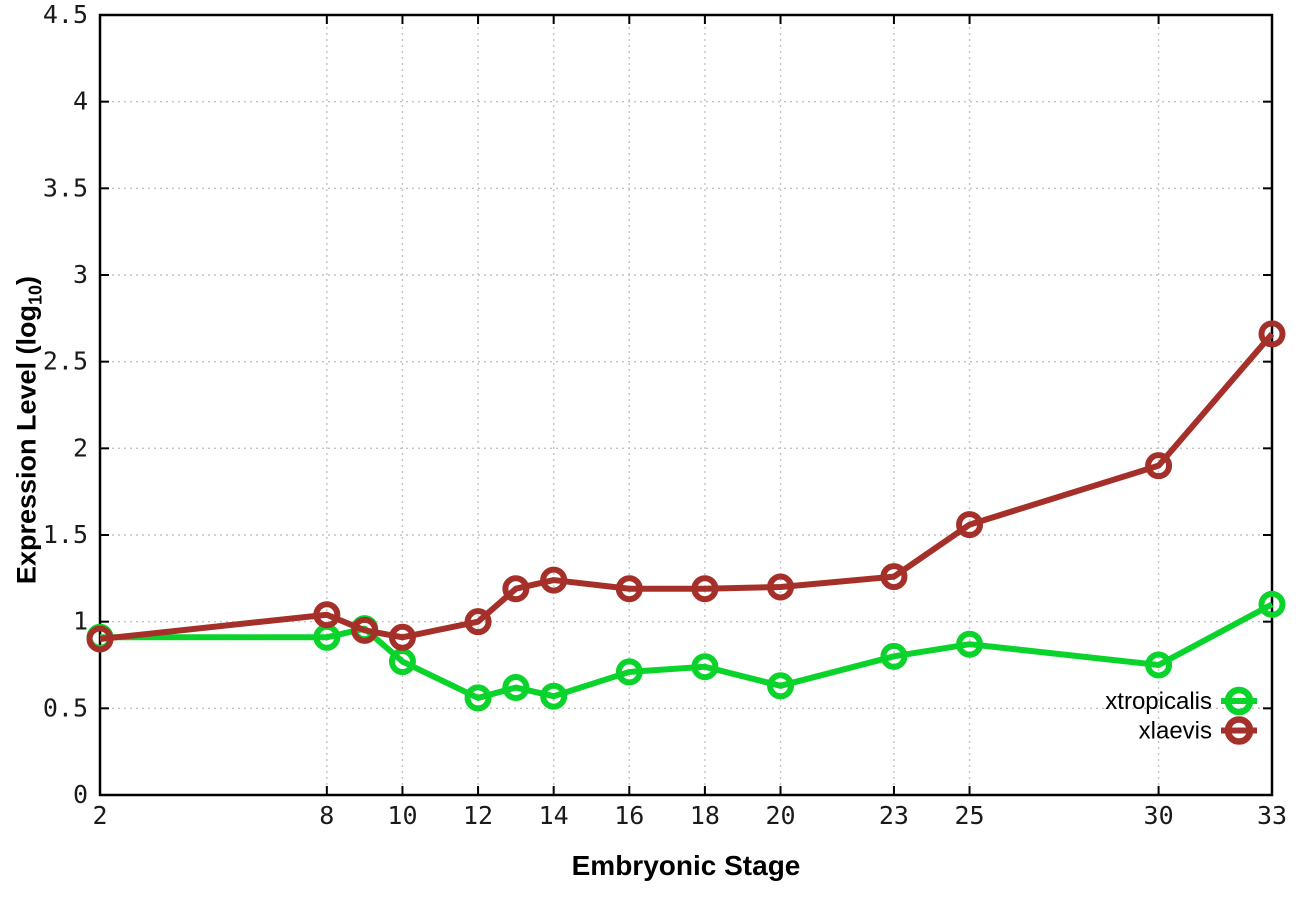 The image size is (1296, 907). Describe the element at coordinates (80, 274) in the screenshot. I see `y-tick-label: 3` at that location.